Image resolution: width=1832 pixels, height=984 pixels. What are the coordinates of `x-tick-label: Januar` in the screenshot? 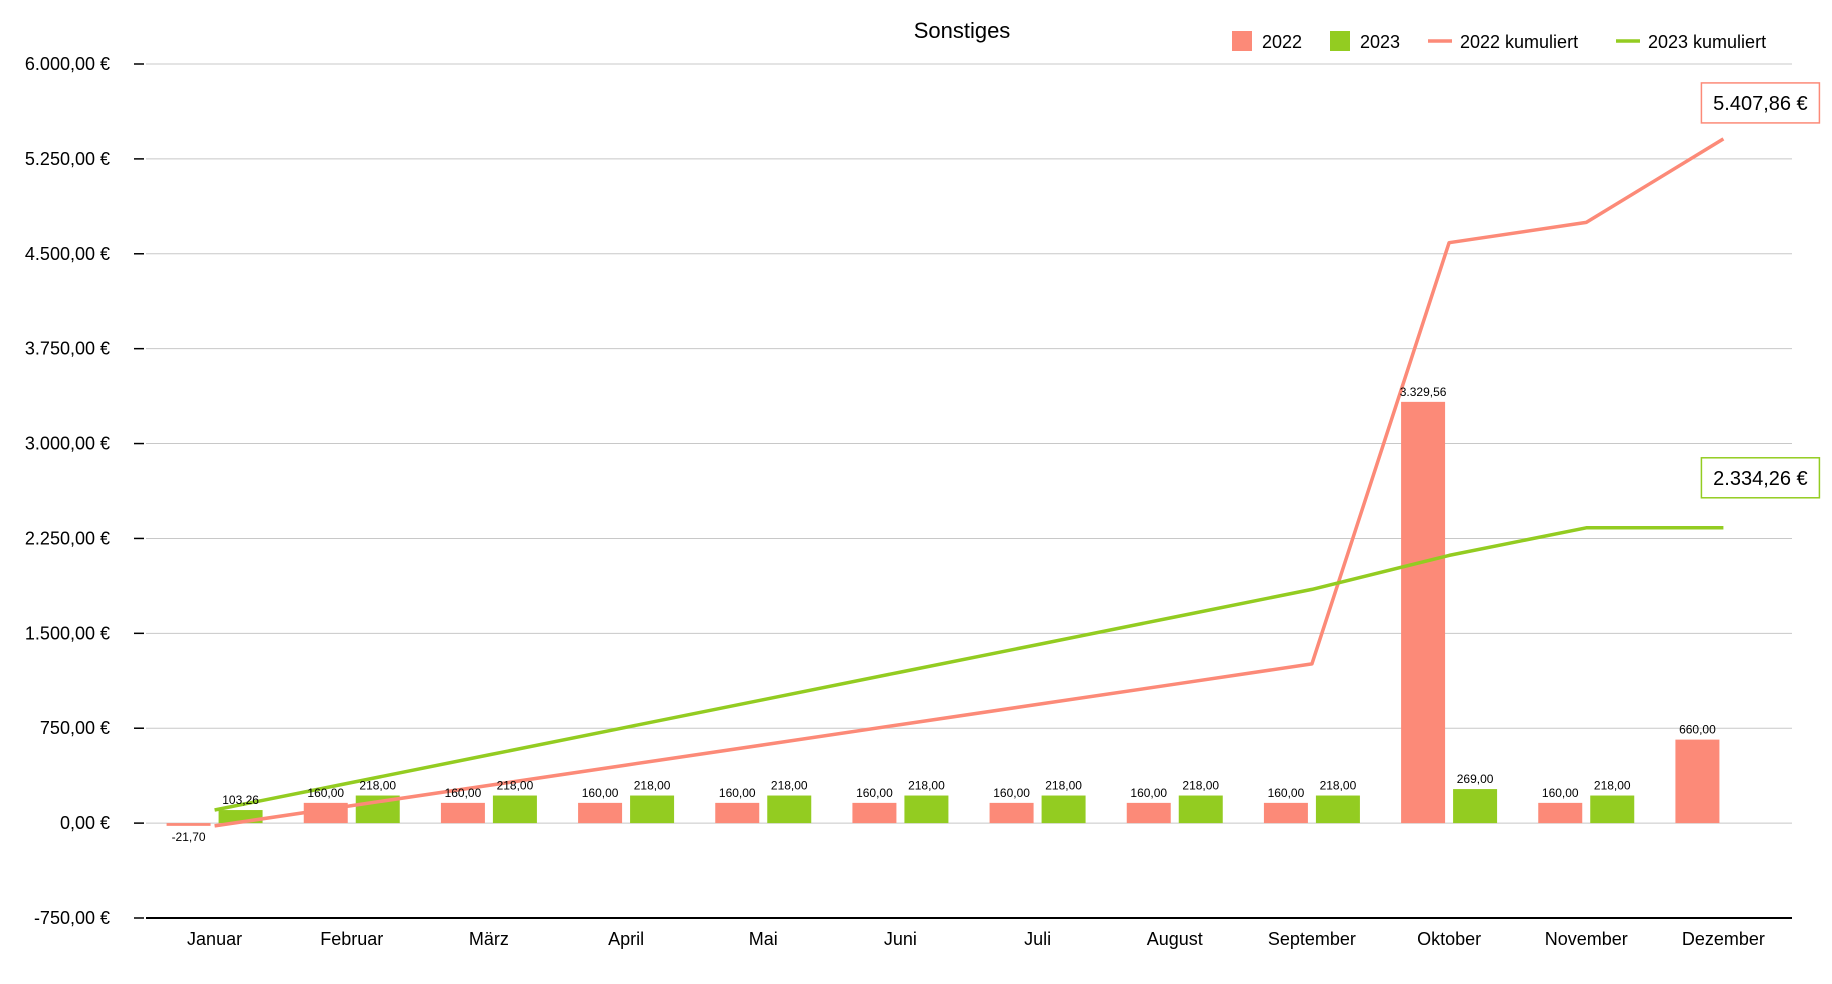 It's located at (214, 939).